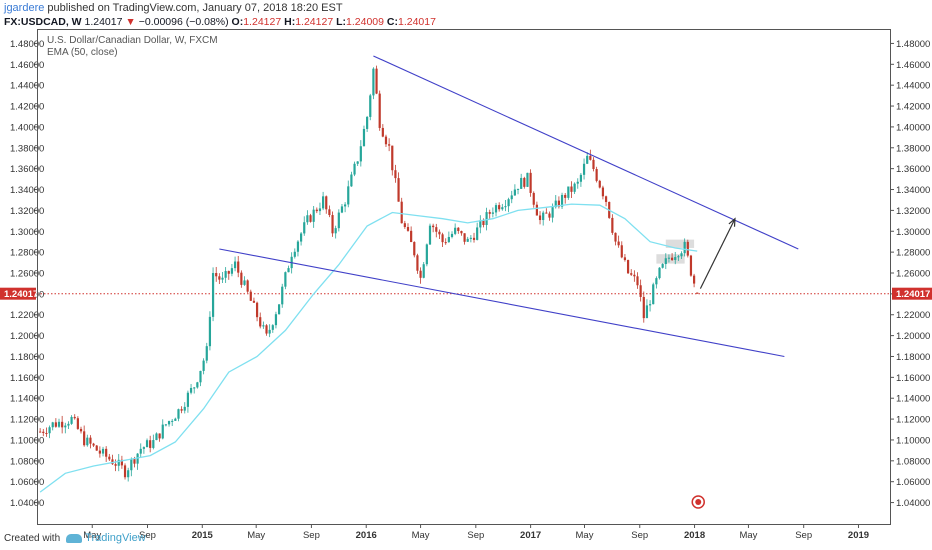  I want to click on y-tick-label-right: 1.46000, so click(913, 65).